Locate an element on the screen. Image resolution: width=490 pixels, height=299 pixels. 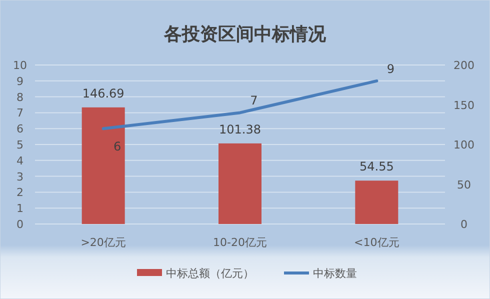
y-tick-label: 10 is located at coordinates (20, 65).